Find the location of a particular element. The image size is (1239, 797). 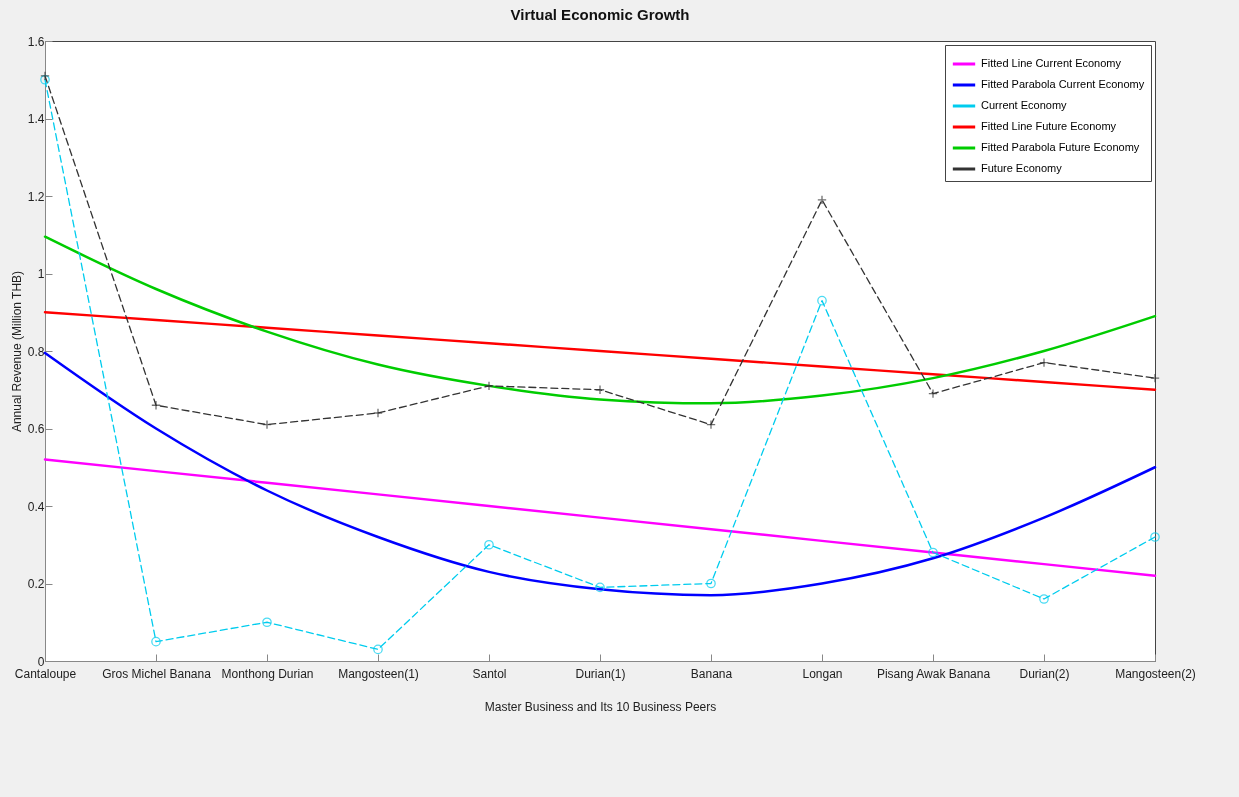

y-tick-label: 0.6 is located at coordinates (36, 429).